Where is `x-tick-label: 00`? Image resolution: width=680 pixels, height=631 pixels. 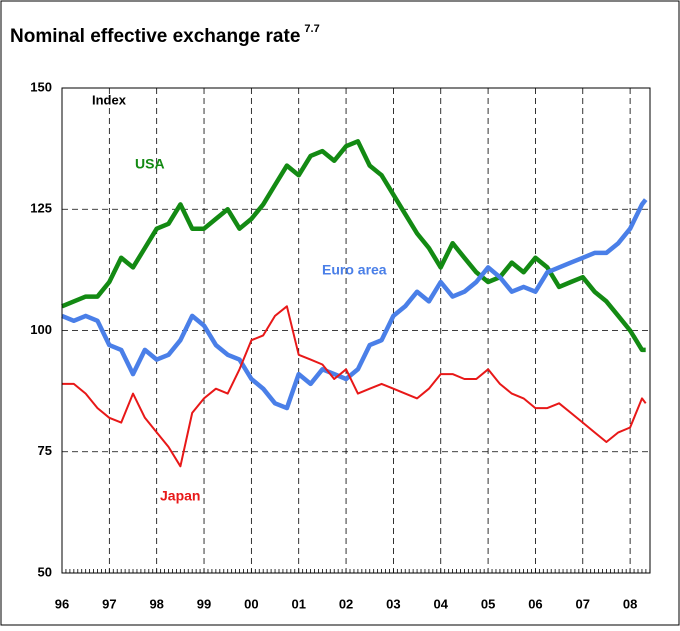
x-tick-label: 00 is located at coordinates (251, 603).